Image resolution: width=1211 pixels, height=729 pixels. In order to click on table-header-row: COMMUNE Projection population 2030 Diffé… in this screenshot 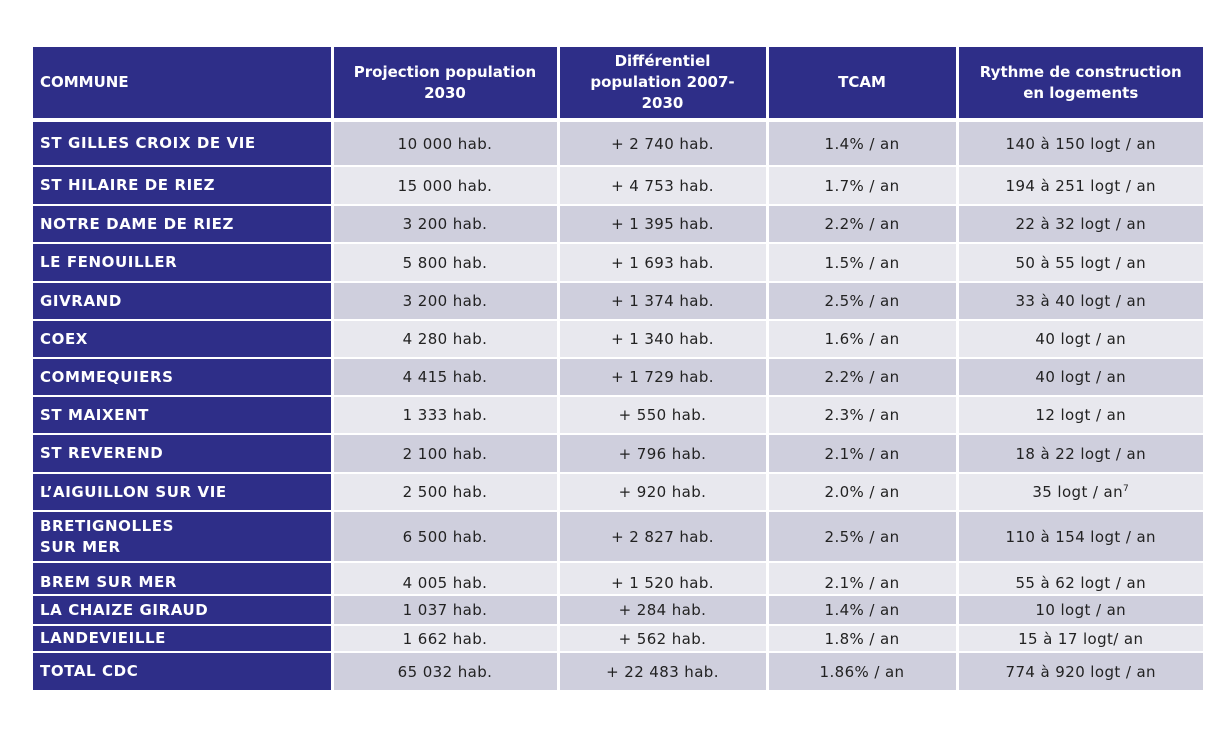, I will do `click(618, 83)`.